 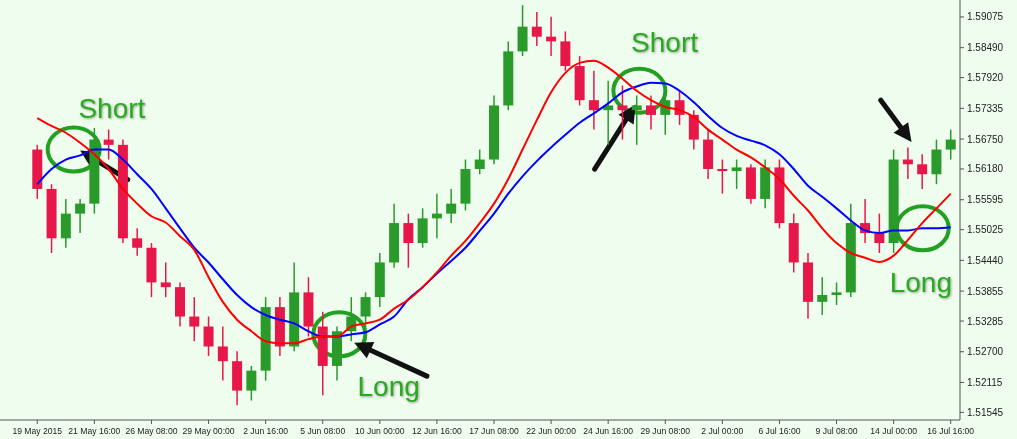 I want to click on y-tick-label: 1.56750, so click(x=985, y=139).